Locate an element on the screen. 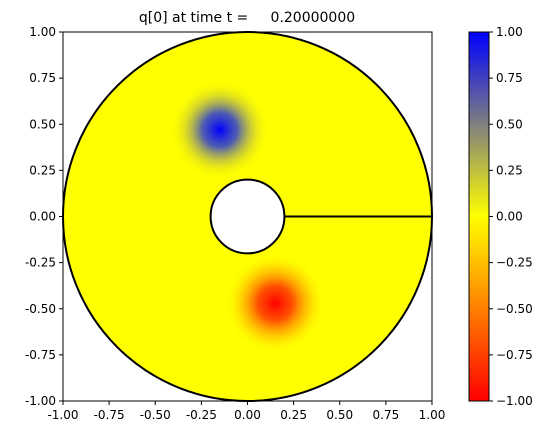  colorbar-tick-label: 0.50 is located at coordinates (509, 124).